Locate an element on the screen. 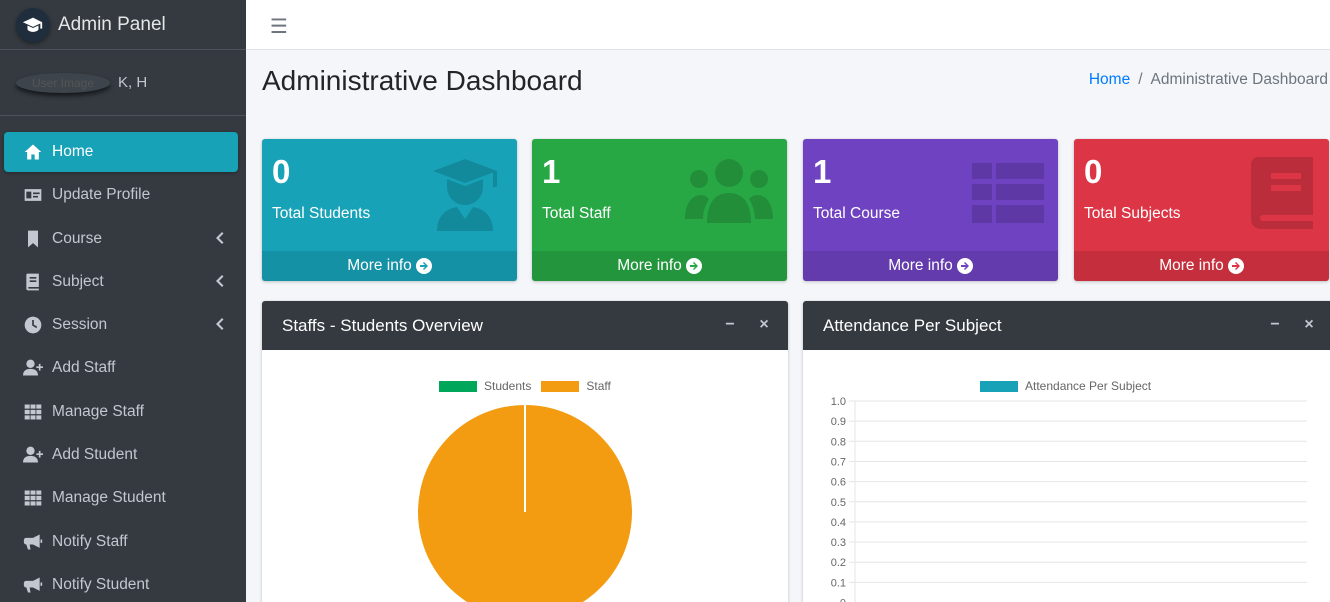  bar-chart: 1.0 0.9 0.8 0.7 0.6 0.5 0.4 0.3 0.2 0.1 0 is located at coordinates (1069, 499).